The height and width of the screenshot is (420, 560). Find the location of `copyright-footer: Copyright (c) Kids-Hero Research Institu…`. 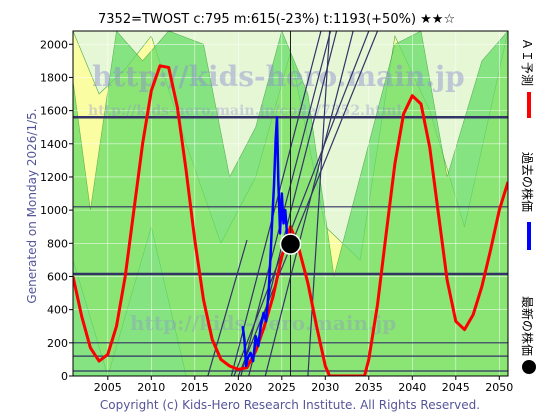

copyright-footer: Copyright (c) Kids-Hero Research Institu… is located at coordinates (290, 405).